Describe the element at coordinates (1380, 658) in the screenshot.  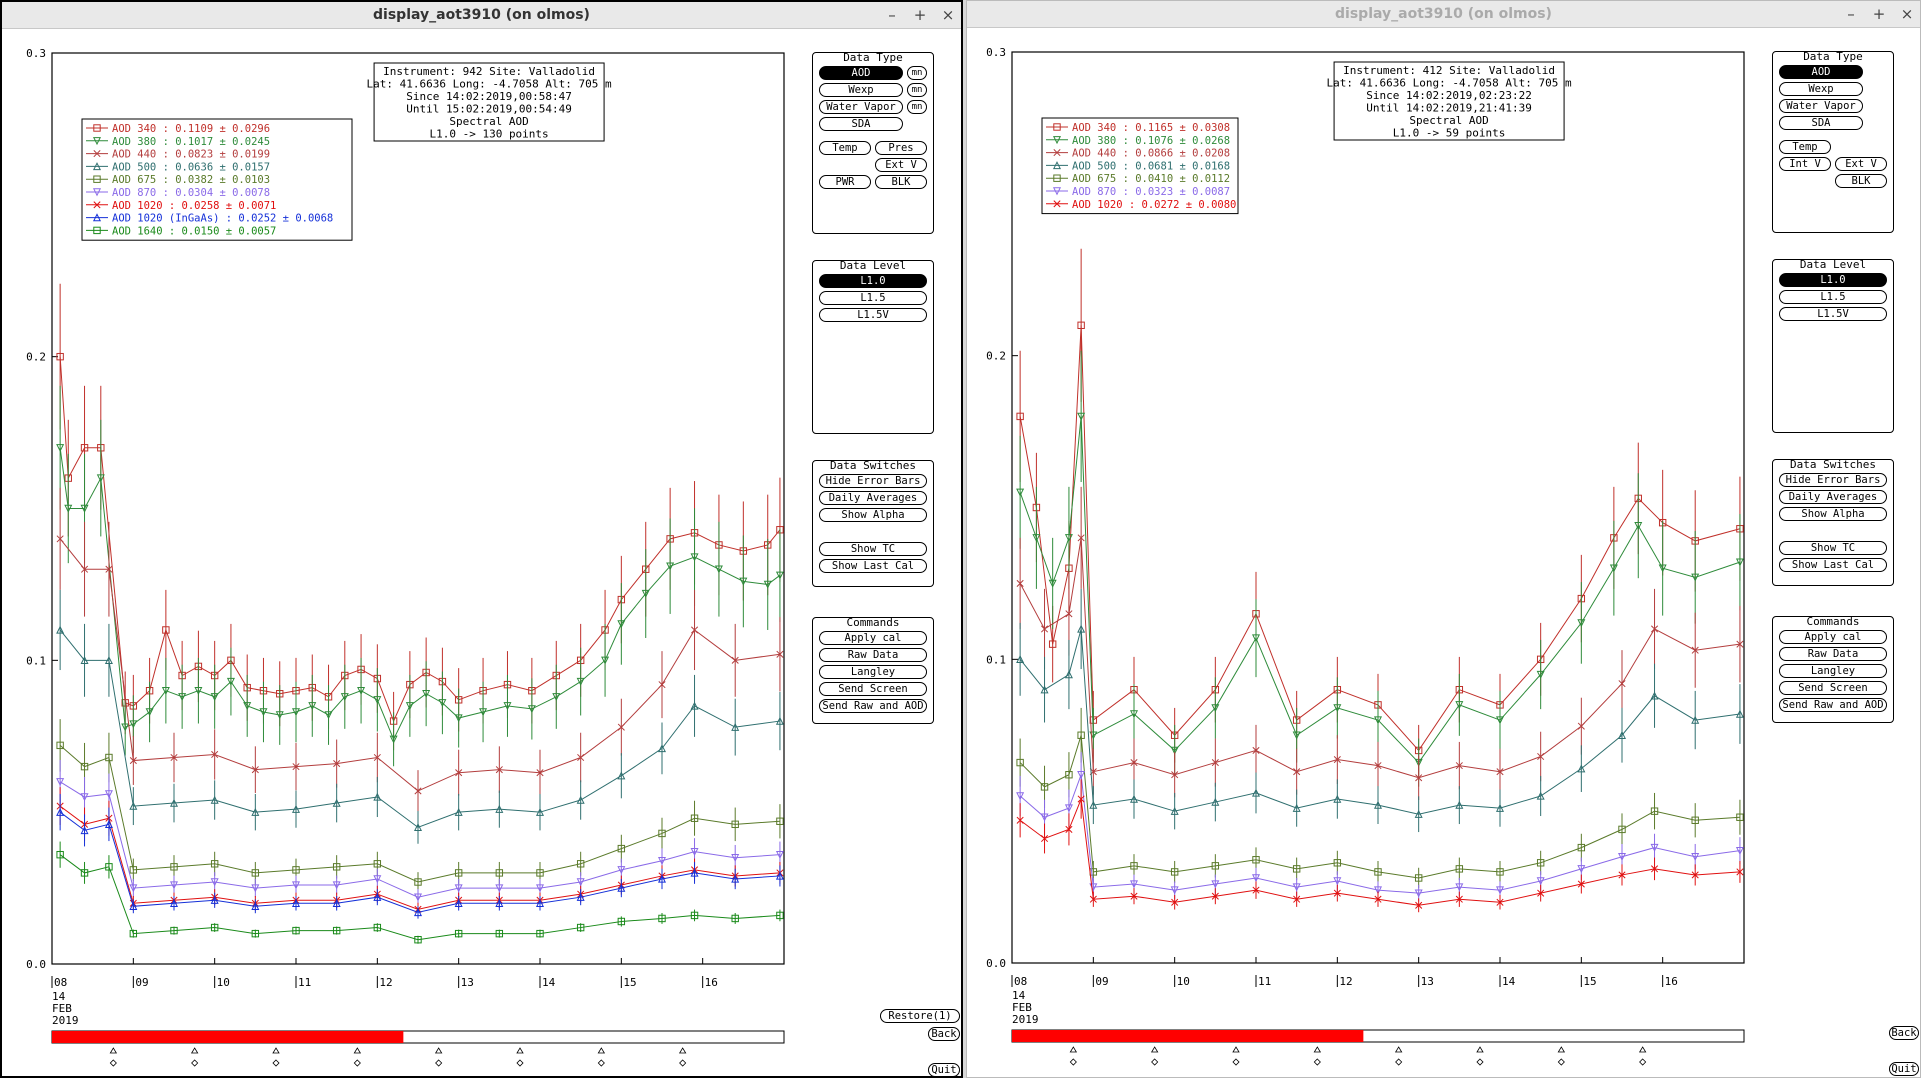
I see `series-line` at that location.